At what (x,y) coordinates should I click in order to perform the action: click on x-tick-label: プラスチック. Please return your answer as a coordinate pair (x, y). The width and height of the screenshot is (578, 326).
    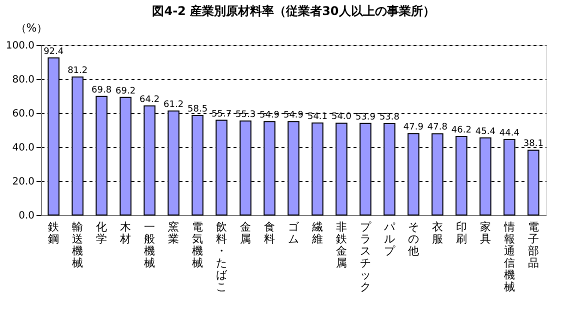
    Looking at the image, I should click on (366, 257).